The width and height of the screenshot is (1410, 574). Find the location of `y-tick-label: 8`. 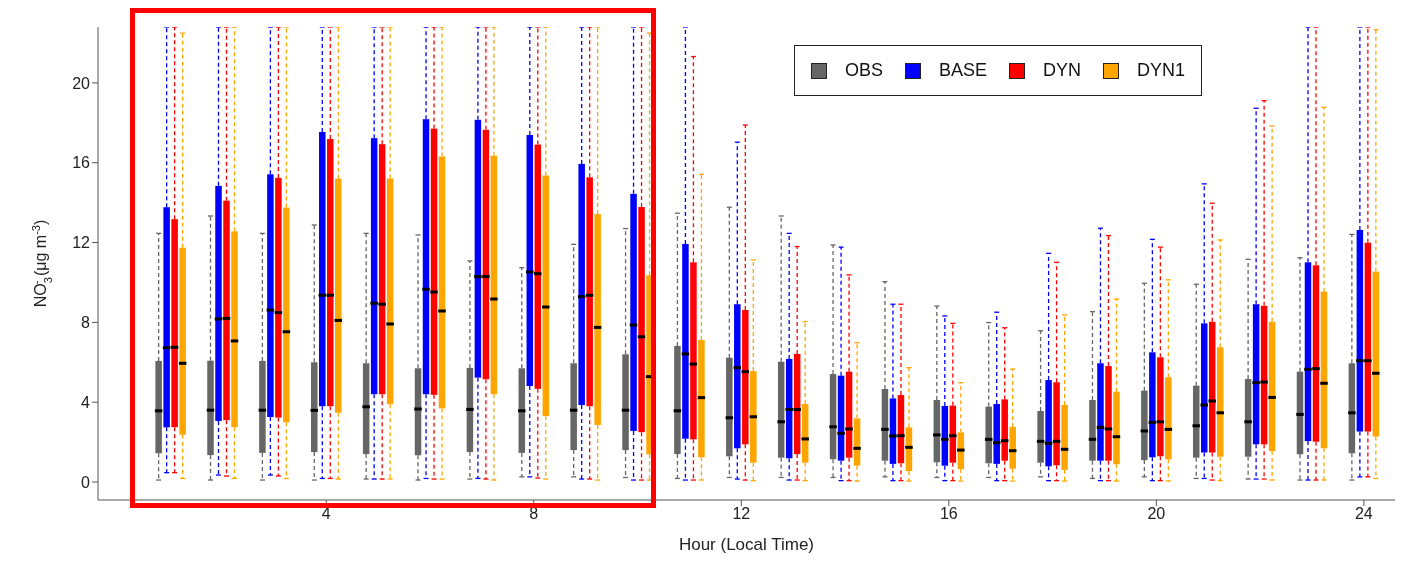

y-tick-label: 8 is located at coordinates (86, 323).